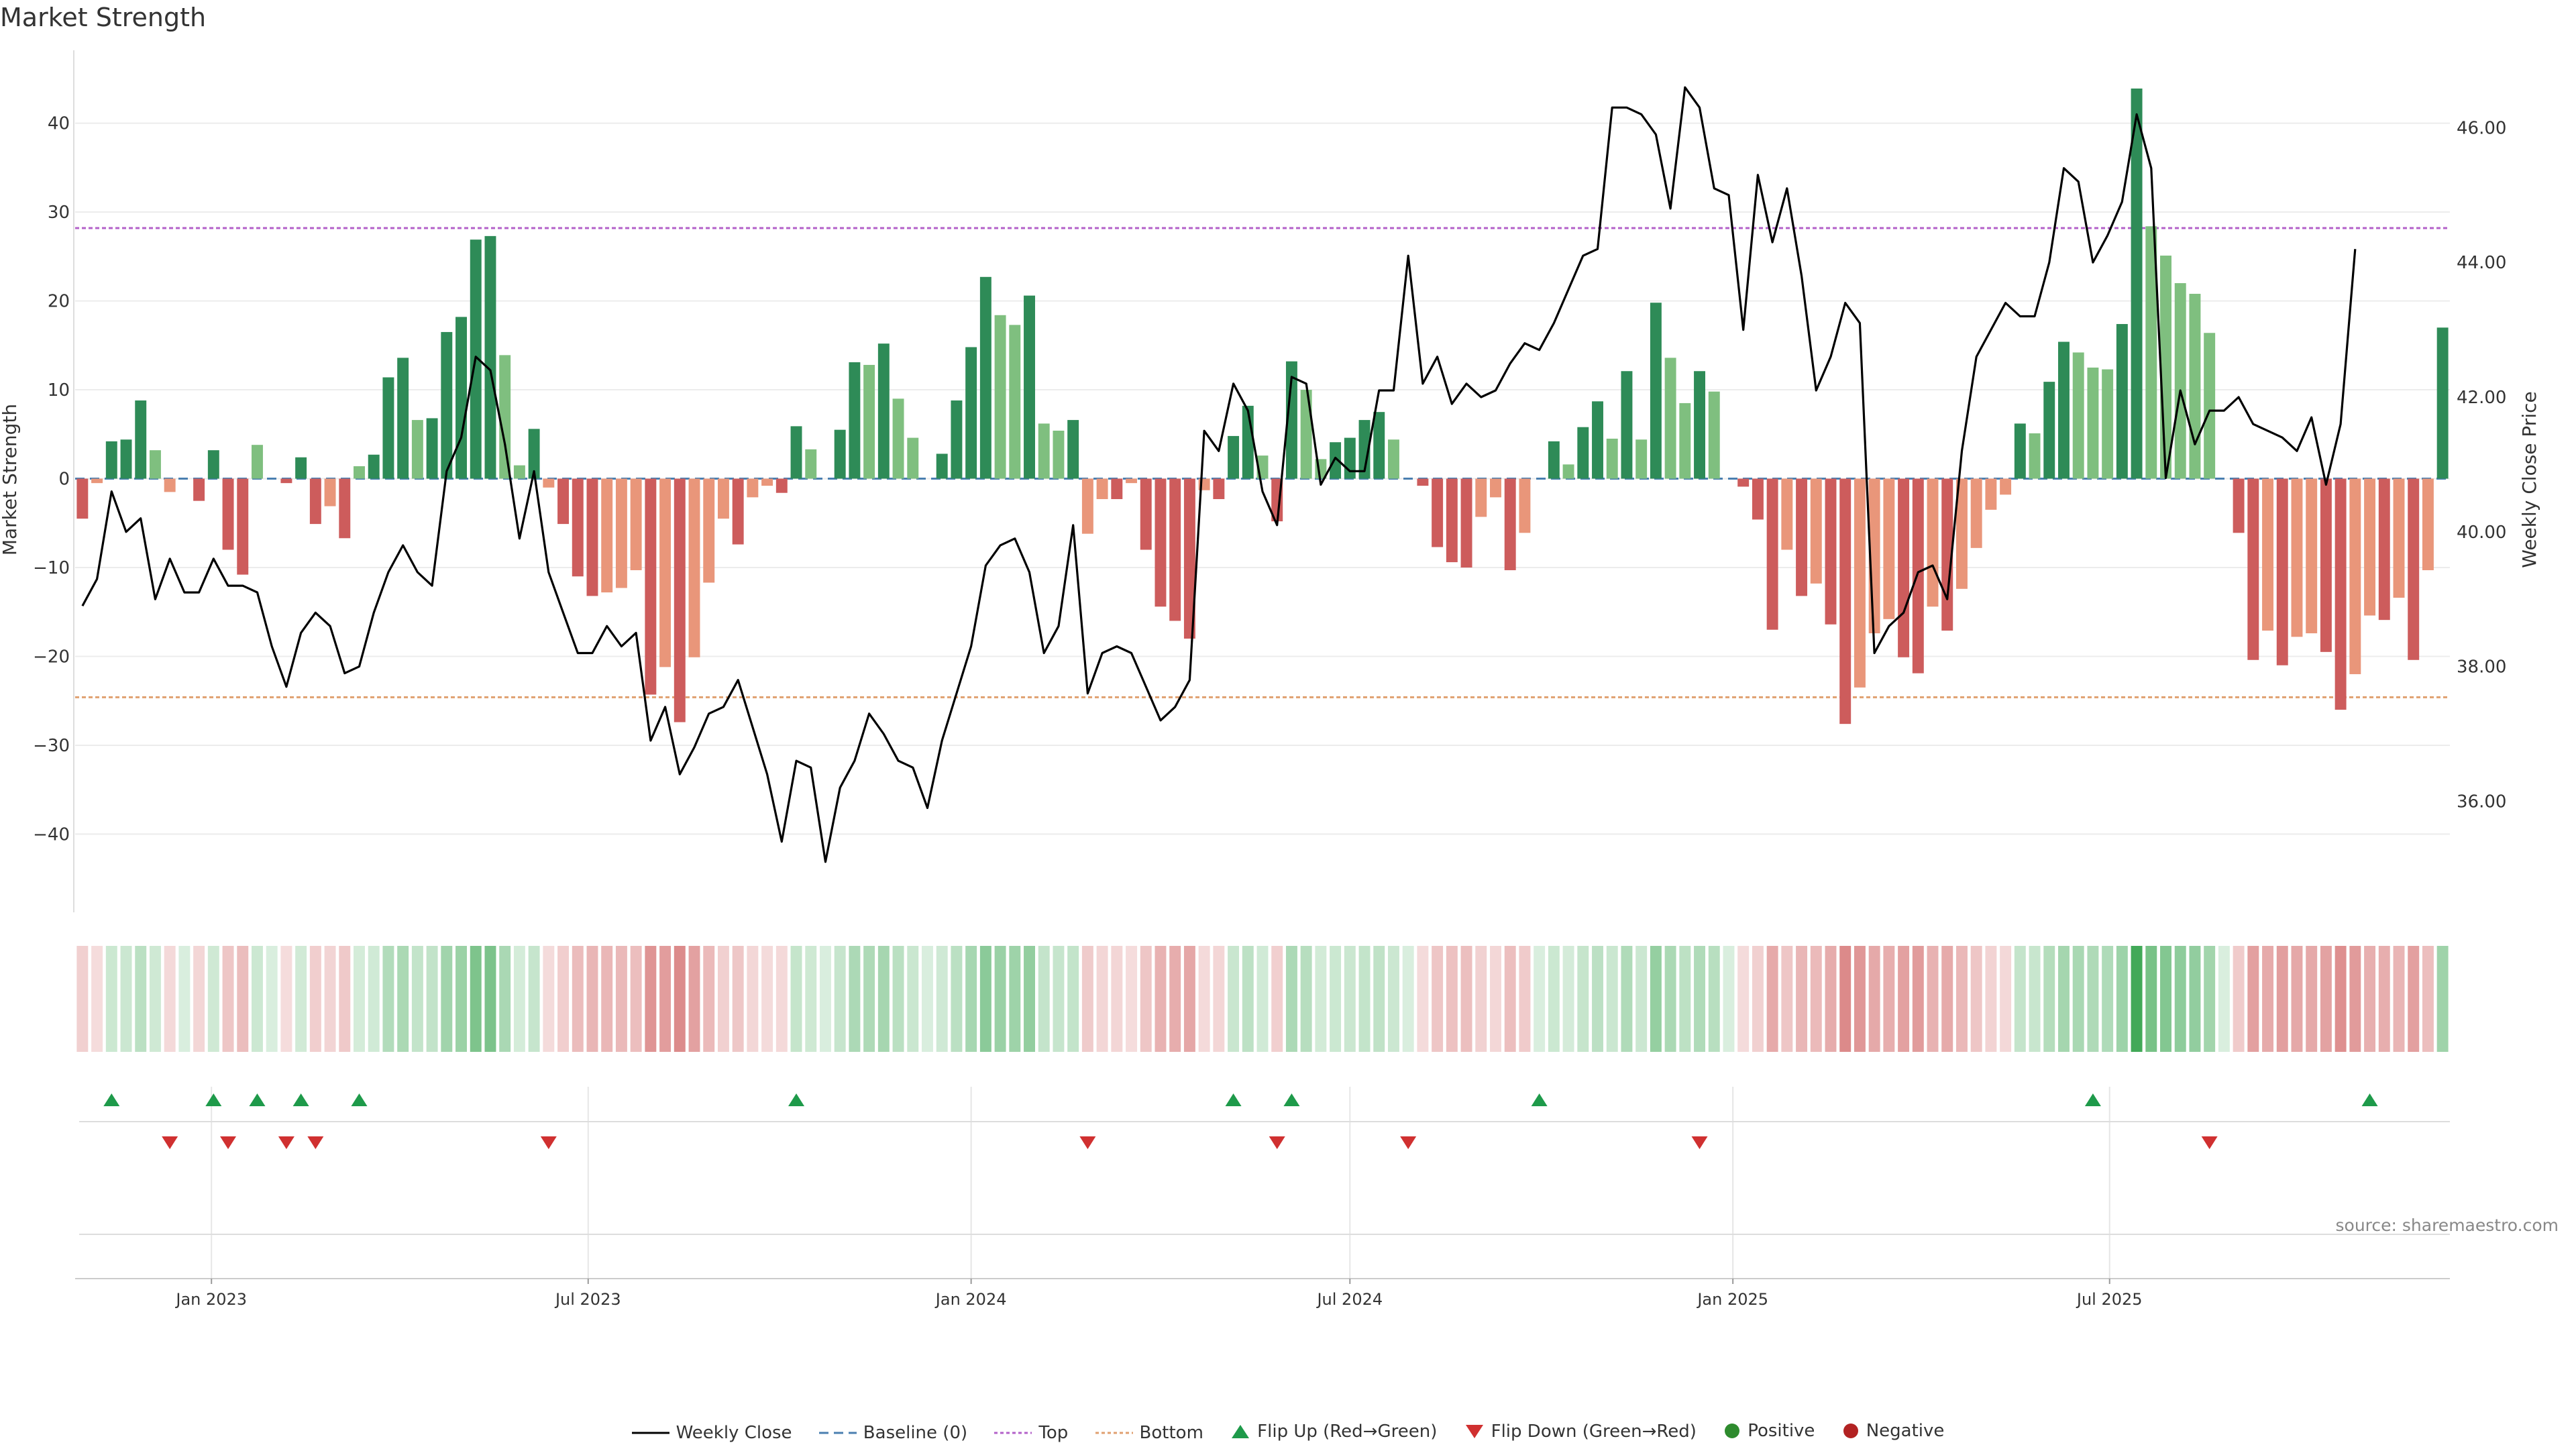 This screenshot has height=1449, width=2576. I want to click on y-left-tick-label: −10, so click(51, 568).